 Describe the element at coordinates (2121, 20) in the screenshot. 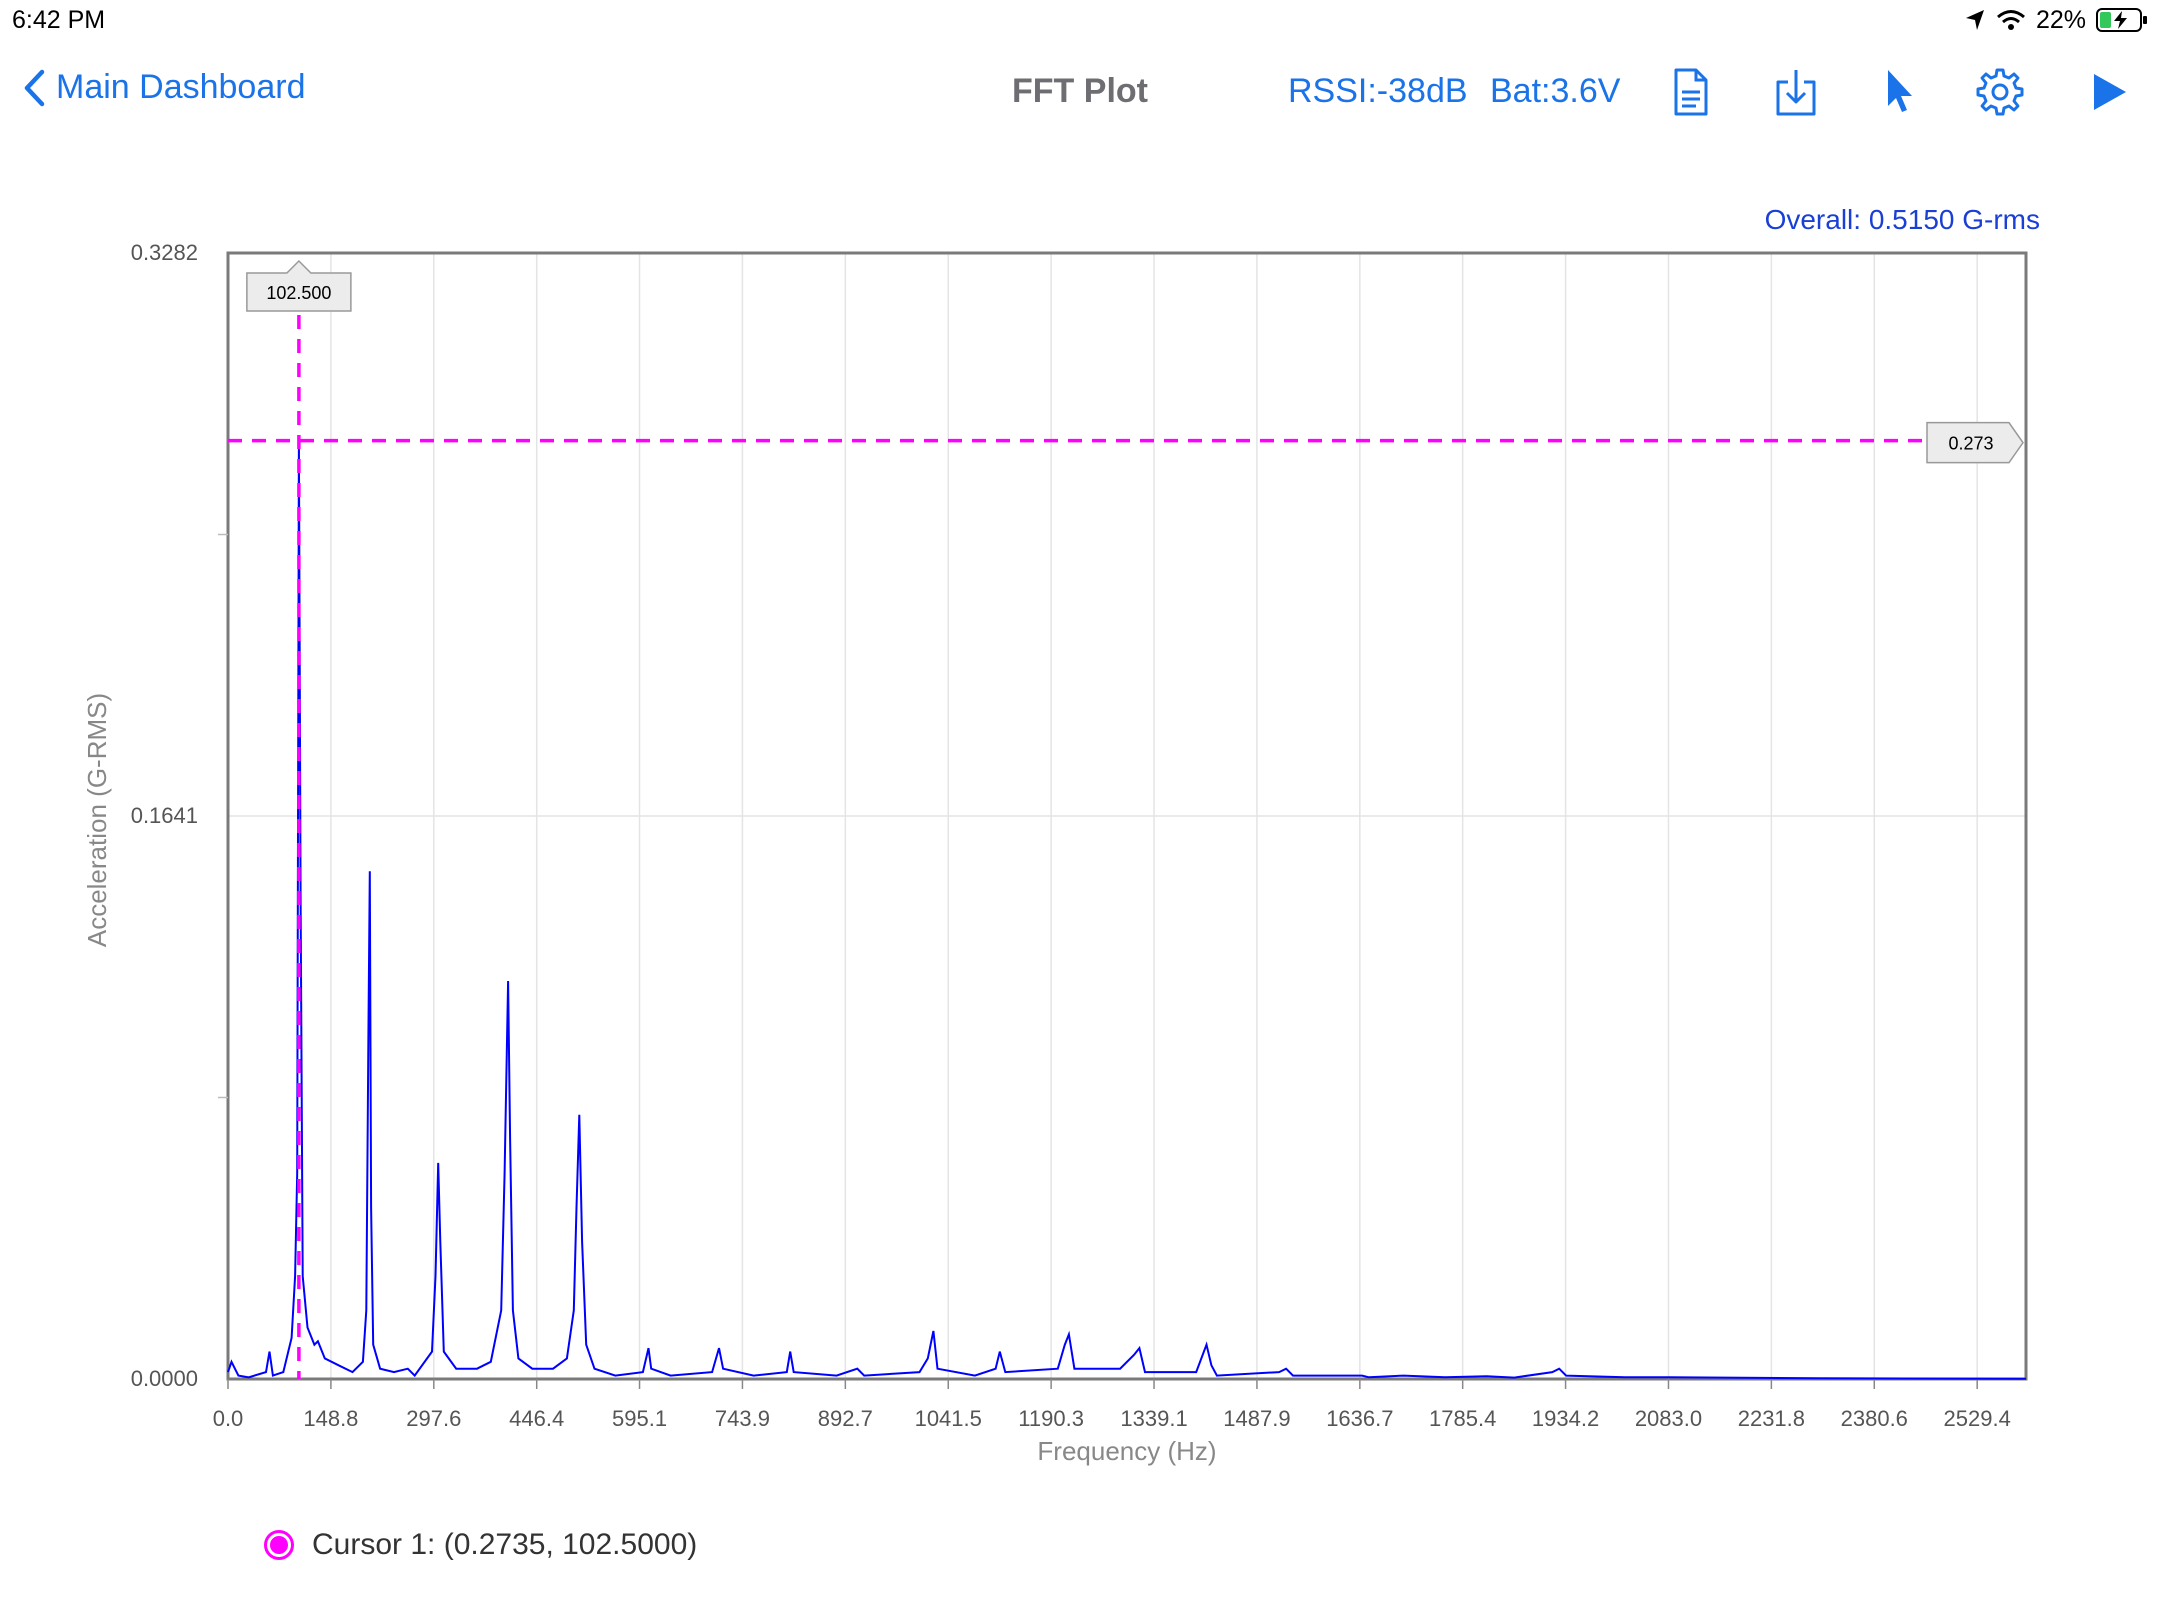

I see `battery-charging-icon` at that location.